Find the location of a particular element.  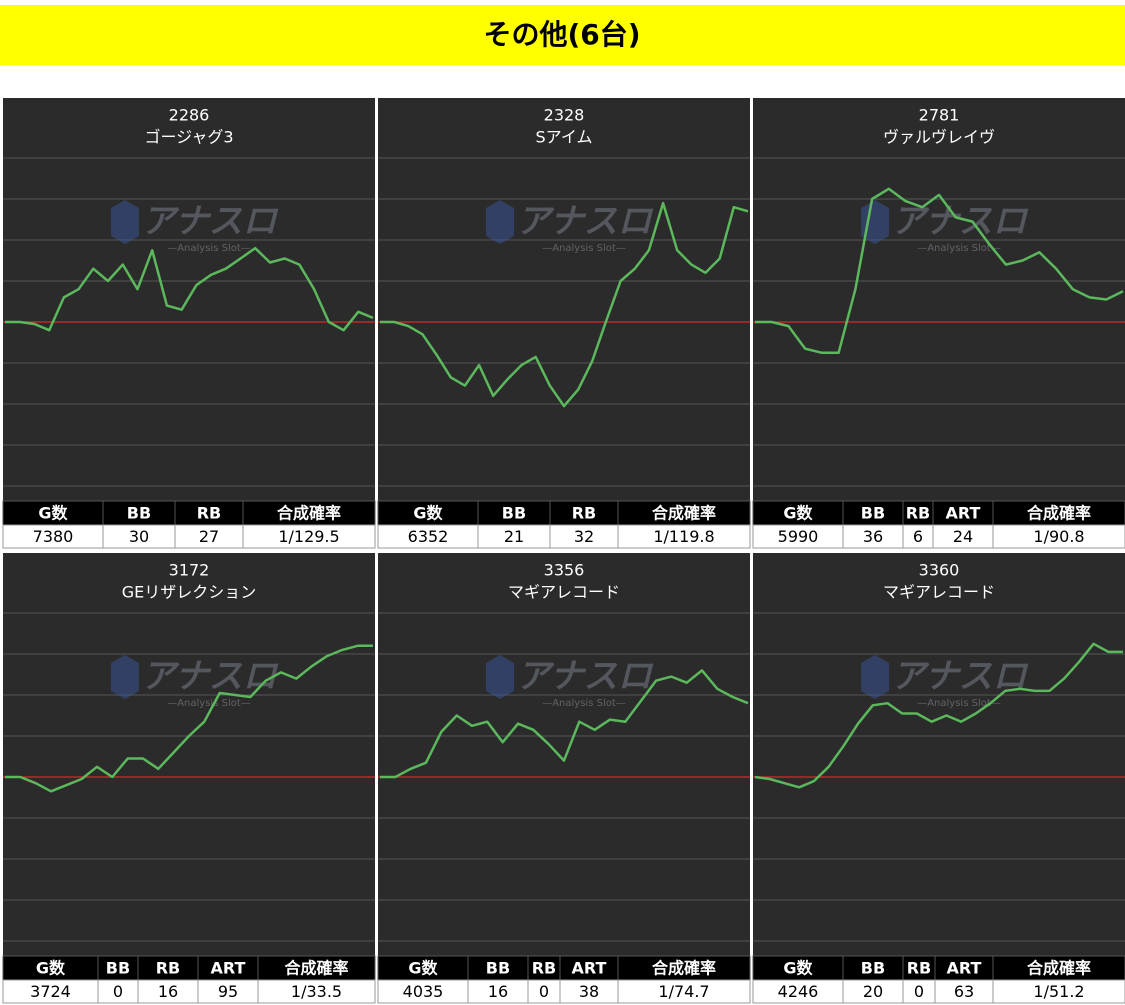

table-value: 5990 is located at coordinates (798, 536).